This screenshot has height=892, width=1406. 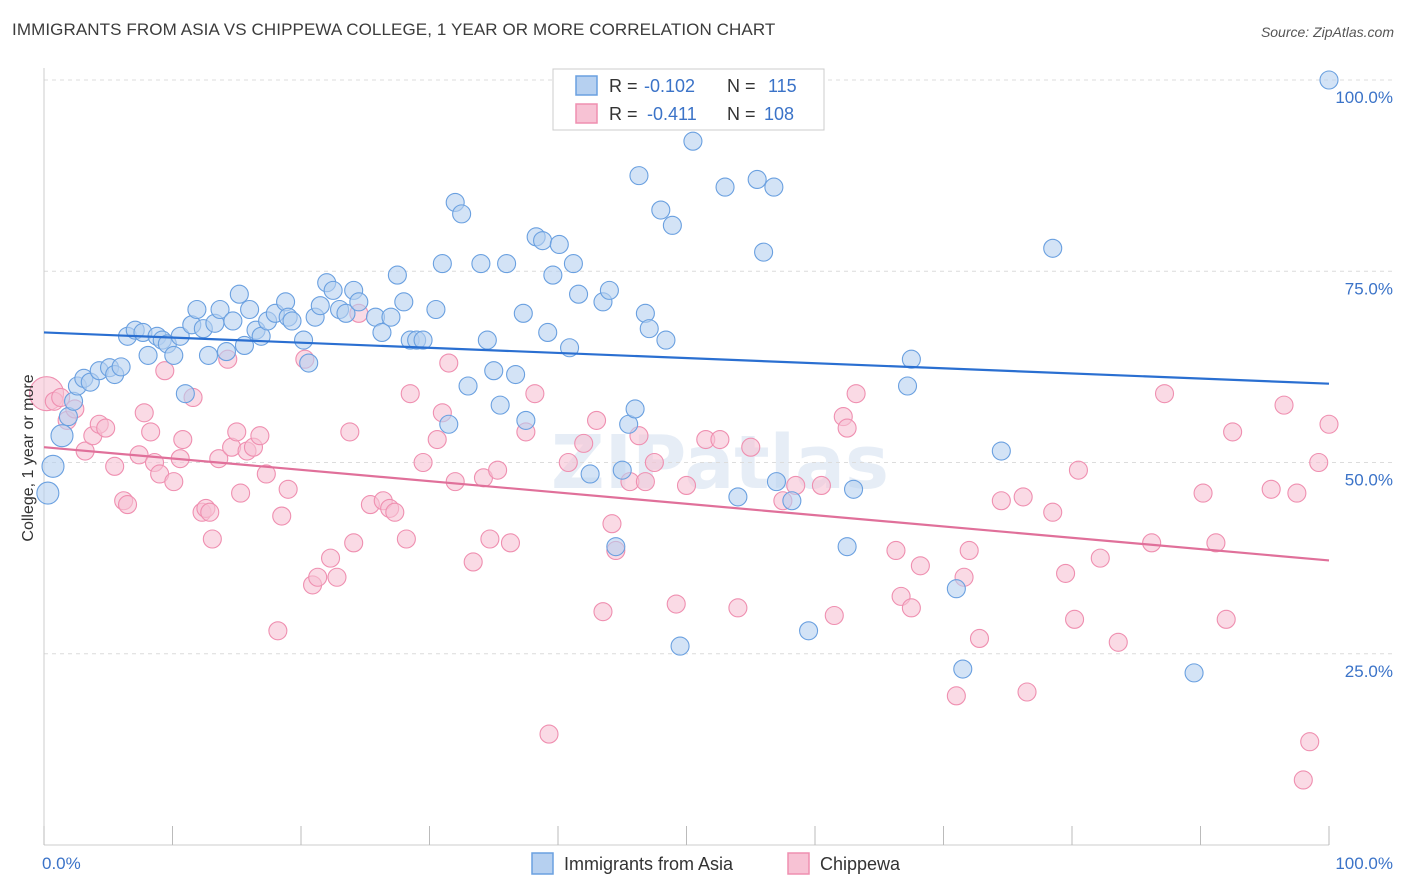 What do you see at coordinates (28, 457) in the screenshot?
I see `y-axis-label: College, 1 year or more` at bounding box center [28, 457].